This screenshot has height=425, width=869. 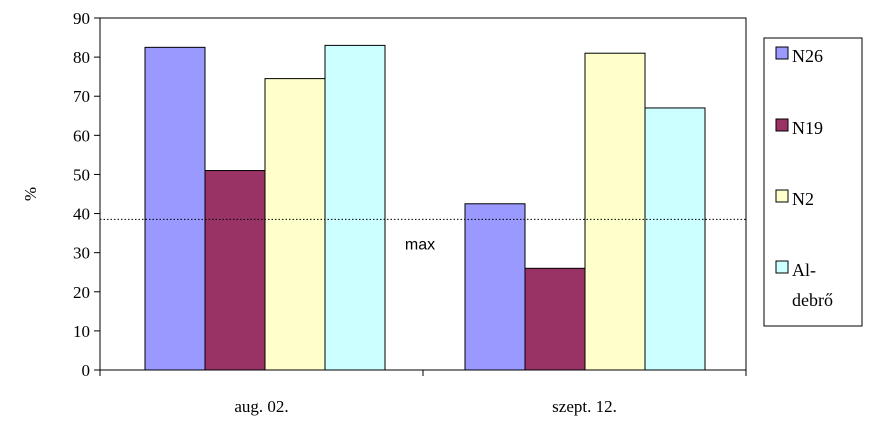 I want to click on y-tick-label: 0, so click(x=86, y=370).